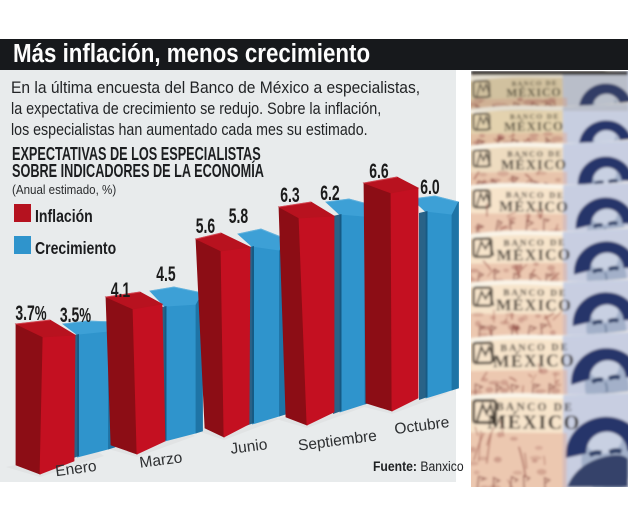 The height and width of the screenshot is (524, 628). What do you see at coordinates (421, 426) in the screenshot?
I see `svg-text: Octubre` at bounding box center [421, 426].